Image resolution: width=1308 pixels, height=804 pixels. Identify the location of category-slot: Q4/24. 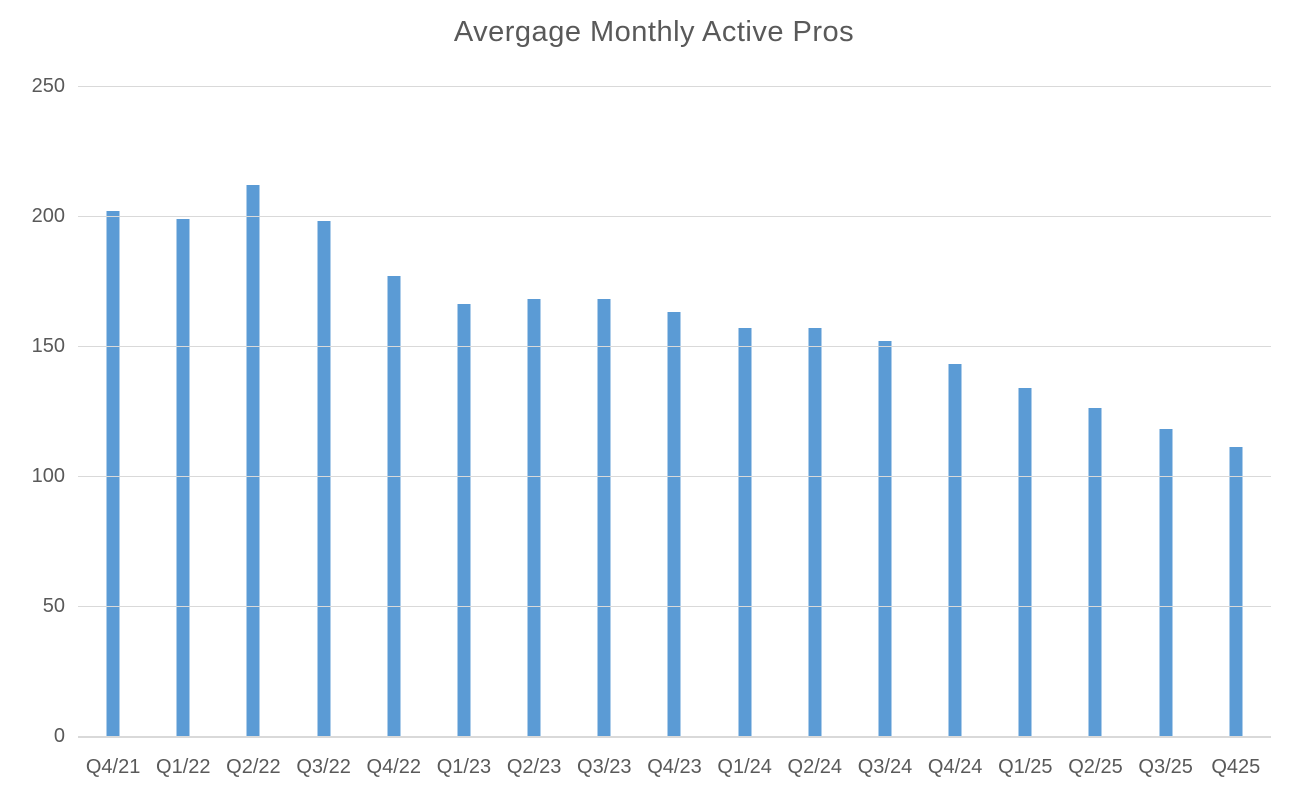
(955, 432).